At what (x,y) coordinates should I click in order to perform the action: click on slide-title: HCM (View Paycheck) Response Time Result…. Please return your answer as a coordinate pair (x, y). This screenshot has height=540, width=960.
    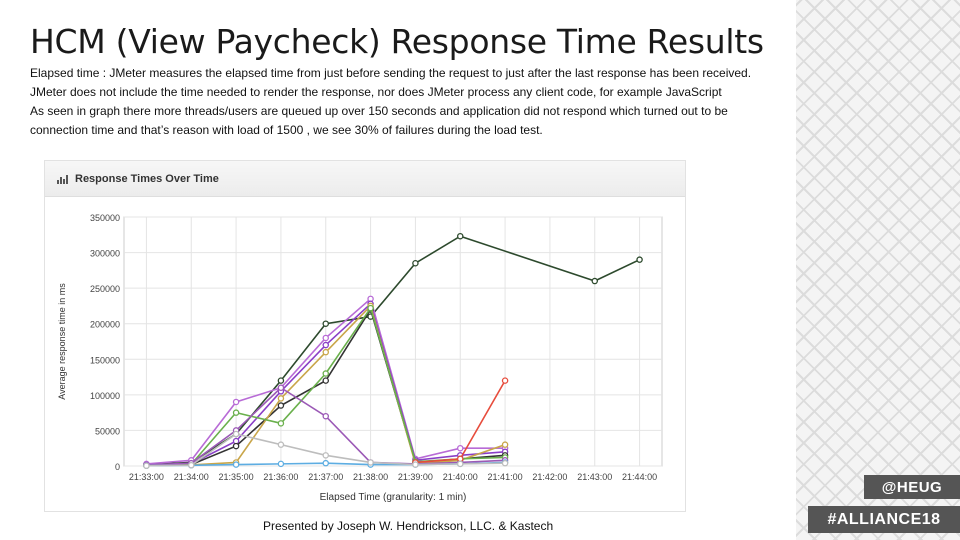
    Looking at the image, I should click on (397, 41).